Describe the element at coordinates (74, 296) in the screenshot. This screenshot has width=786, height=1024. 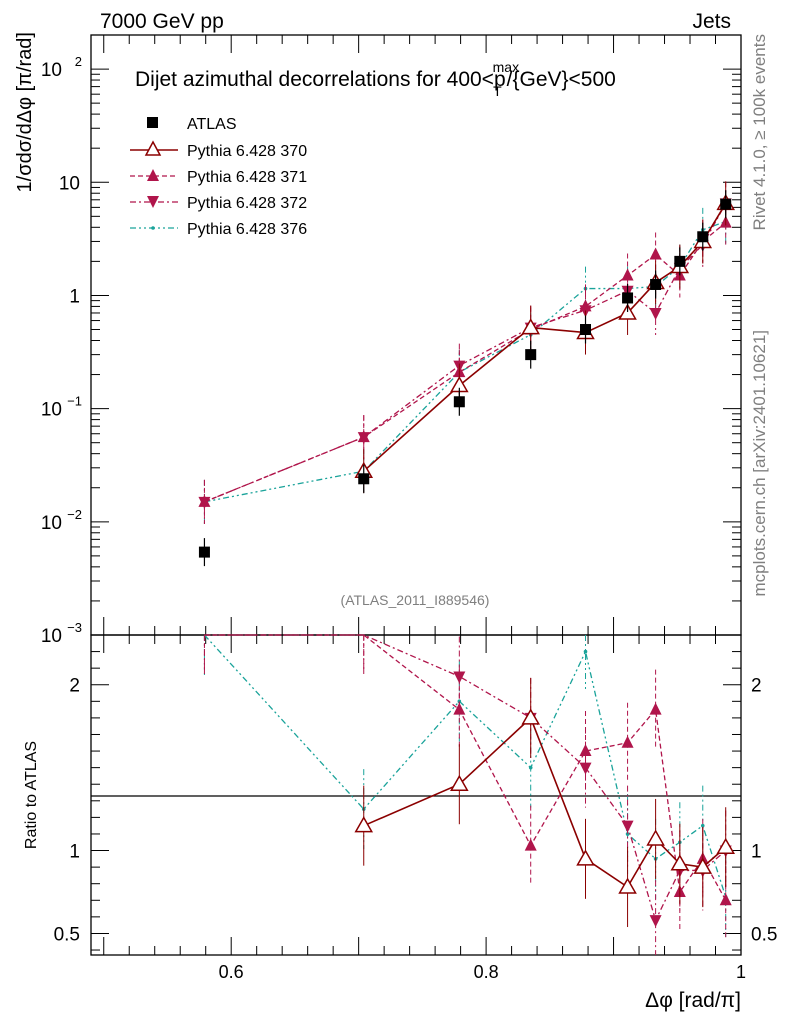
I see `y-tick-label: 1` at that location.